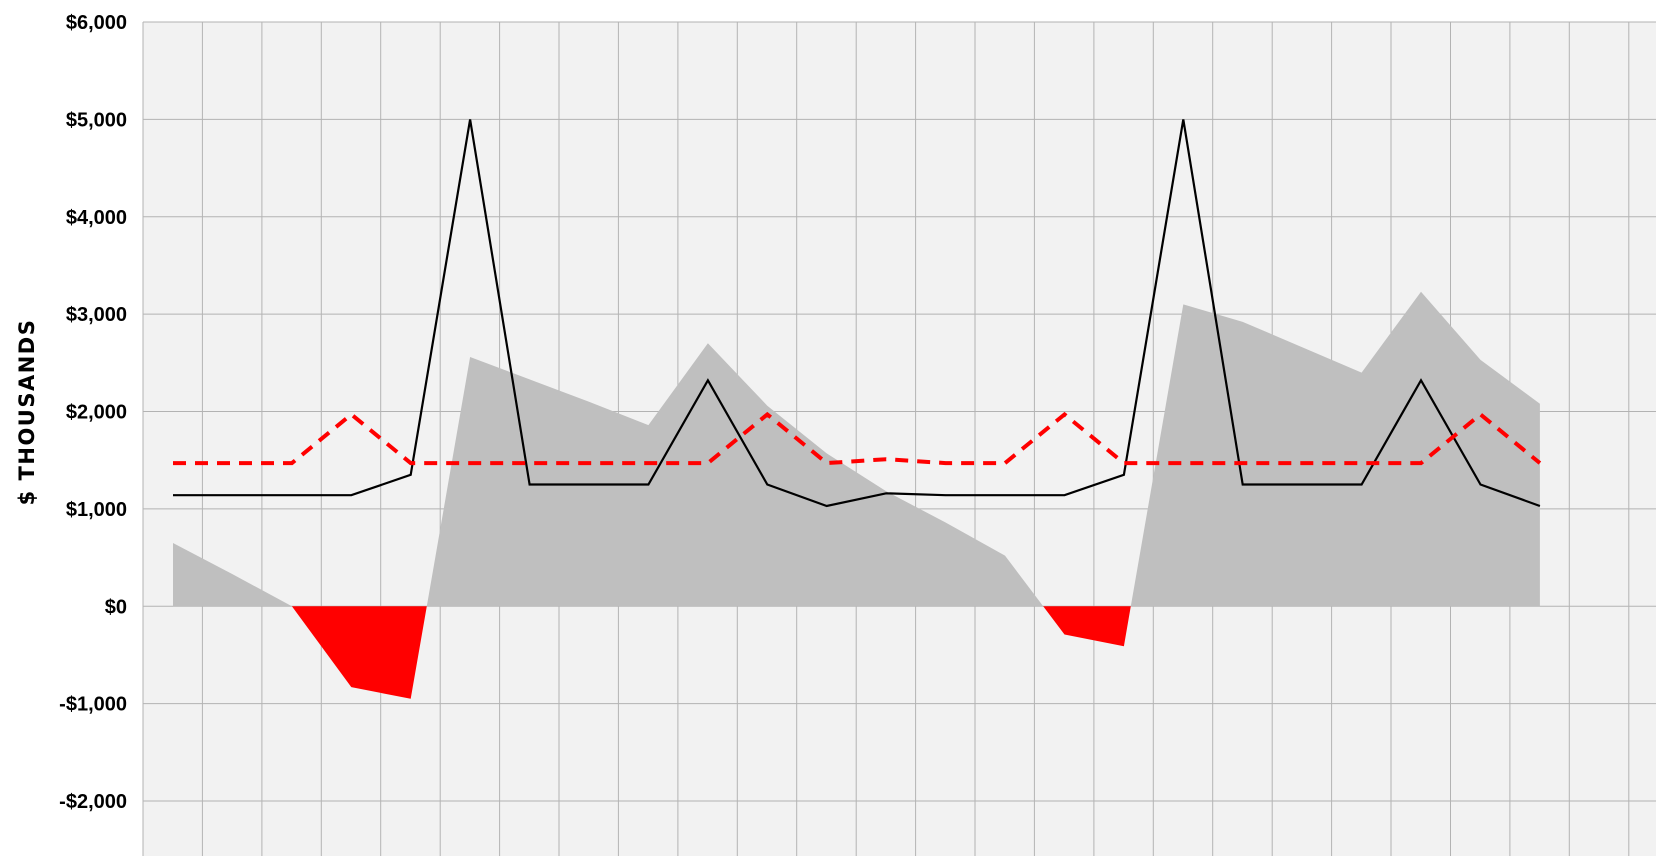 The height and width of the screenshot is (856, 1656). Describe the element at coordinates (116, 607) in the screenshot. I see `y-tick-label: $0` at that location.